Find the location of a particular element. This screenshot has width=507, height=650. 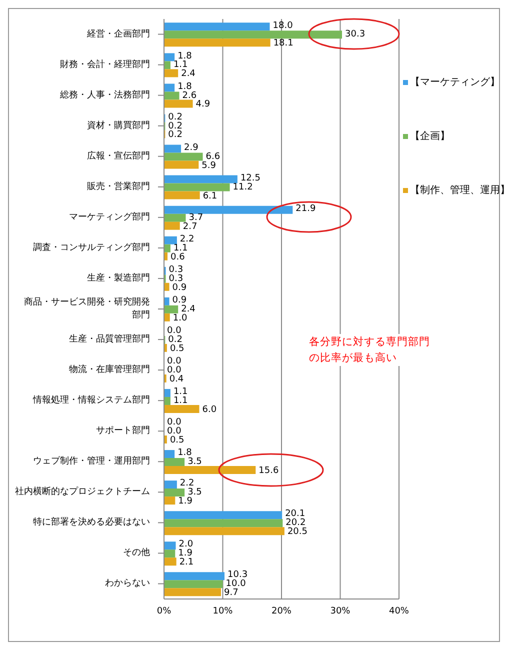

y-tick-label: 物流・在庫管理部門 is located at coordinates (109, 370).